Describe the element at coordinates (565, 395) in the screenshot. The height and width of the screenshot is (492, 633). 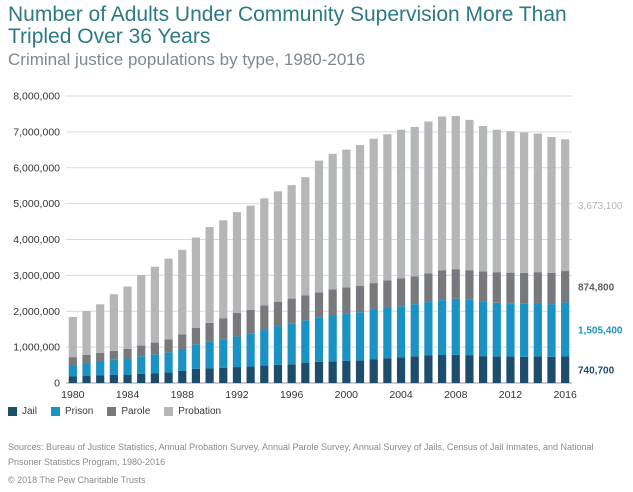
I see `x-tick-label: 2016` at that location.